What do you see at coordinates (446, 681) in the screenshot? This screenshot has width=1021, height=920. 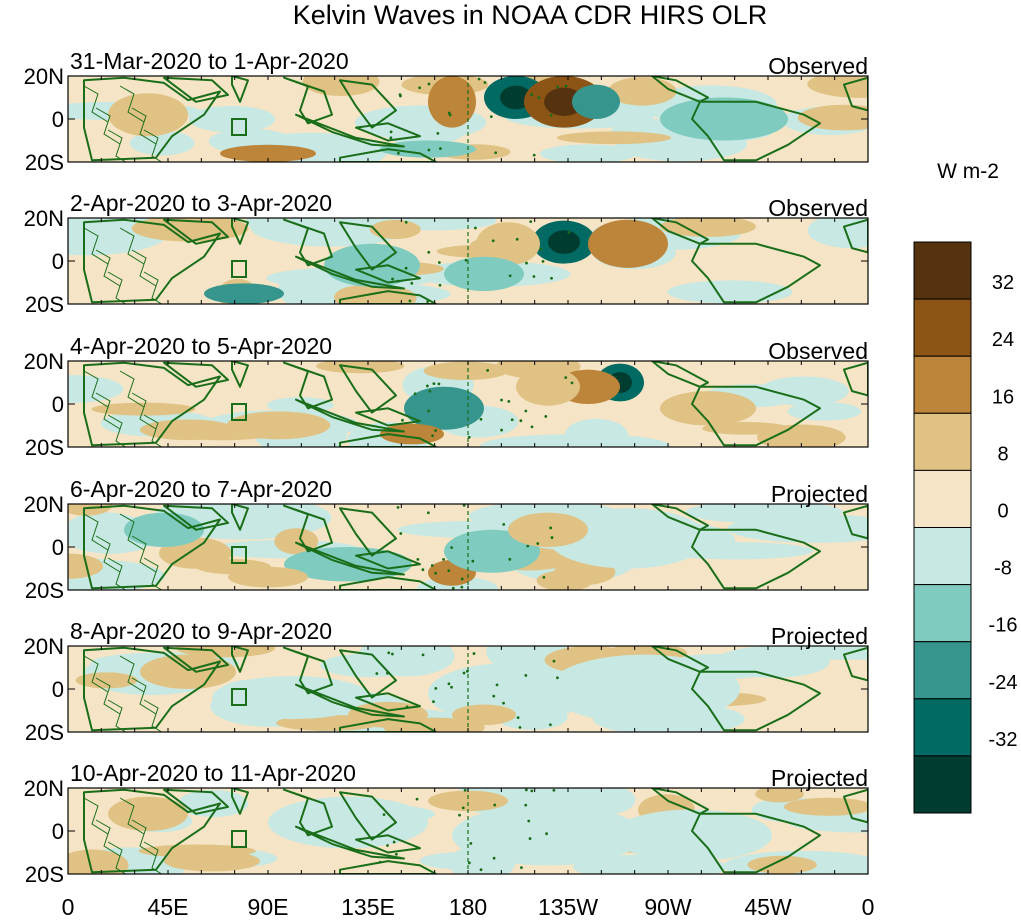 I see `map-panel: 20N 0 20S 8-Apr-2020 to 9-Apr-2020 Projected` at bounding box center [446, 681].